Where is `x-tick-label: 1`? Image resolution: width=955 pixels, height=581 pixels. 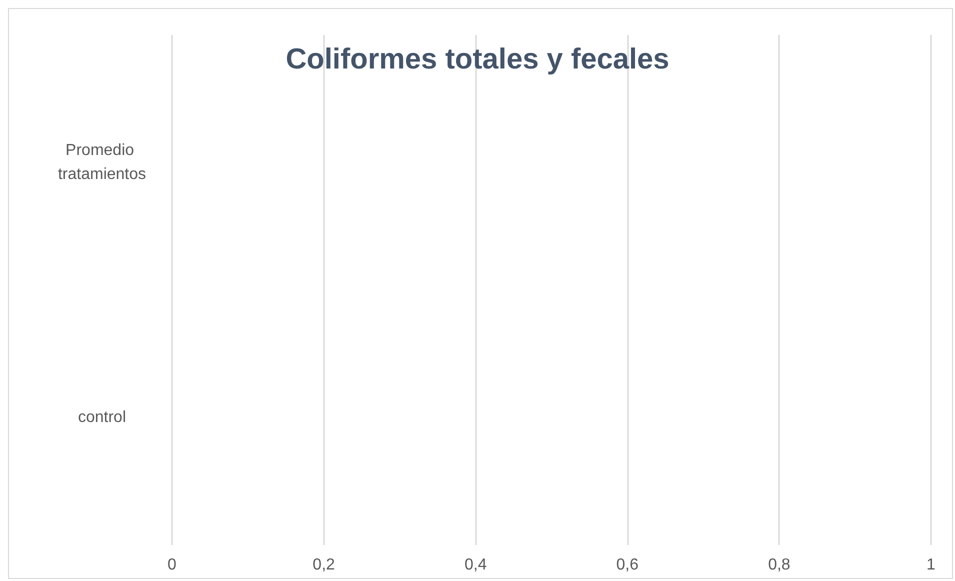
x-tick-label: 1 is located at coordinates (931, 565).